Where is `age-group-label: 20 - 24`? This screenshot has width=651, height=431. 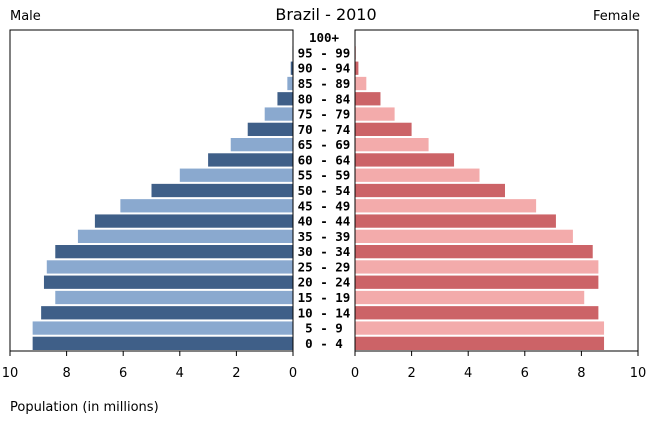
age-group-label: 20 - 24 is located at coordinates (324, 282).